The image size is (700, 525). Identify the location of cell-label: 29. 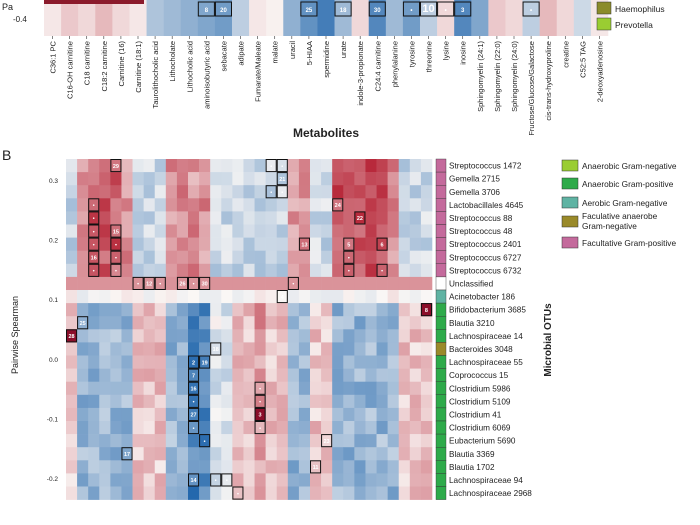
(116, 167).